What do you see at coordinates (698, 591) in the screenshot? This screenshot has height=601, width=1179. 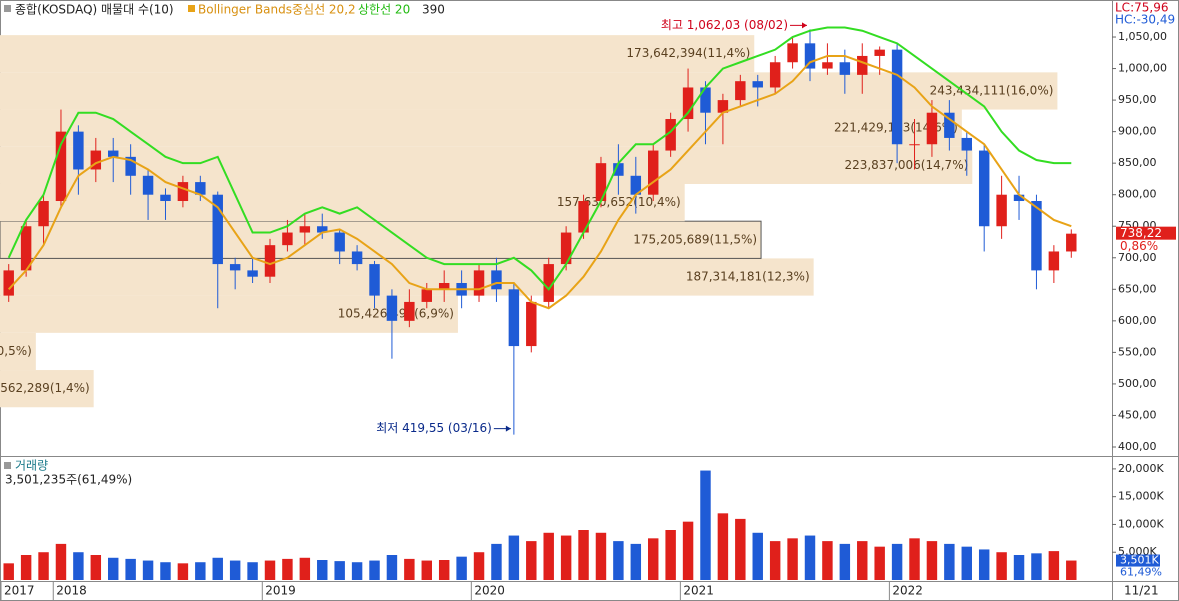 I see `x-tick-label: 2021` at bounding box center [698, 591].